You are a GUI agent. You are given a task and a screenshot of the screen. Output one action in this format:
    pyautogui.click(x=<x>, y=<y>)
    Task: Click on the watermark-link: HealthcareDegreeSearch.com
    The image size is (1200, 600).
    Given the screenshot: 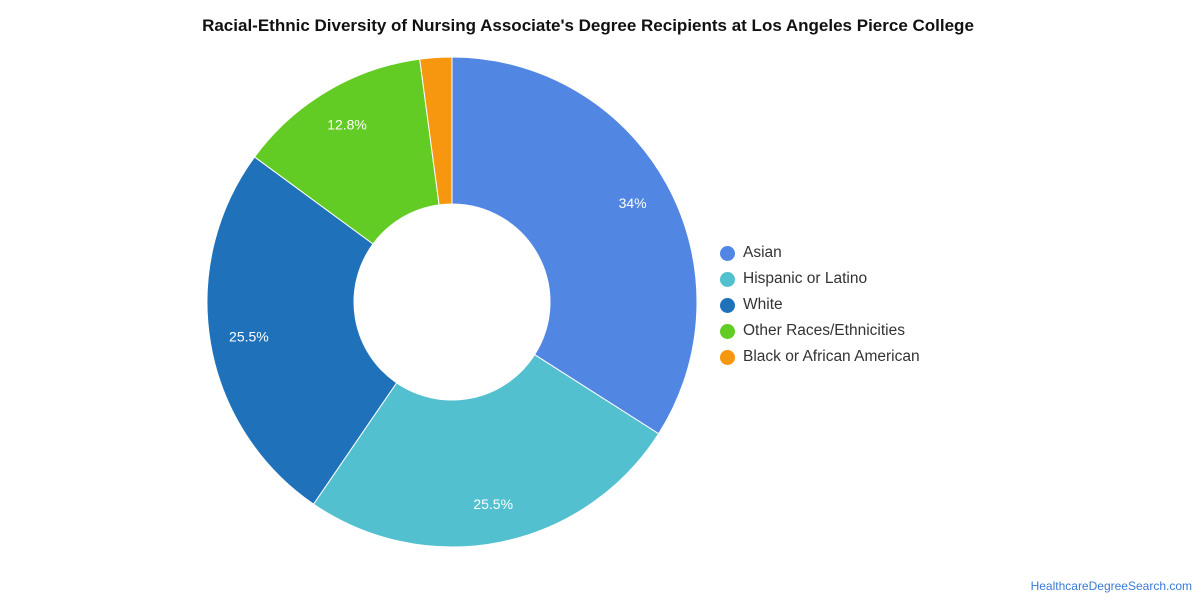 What is the action you would take?
    pyautogui.click(x=1111, y=586)
    